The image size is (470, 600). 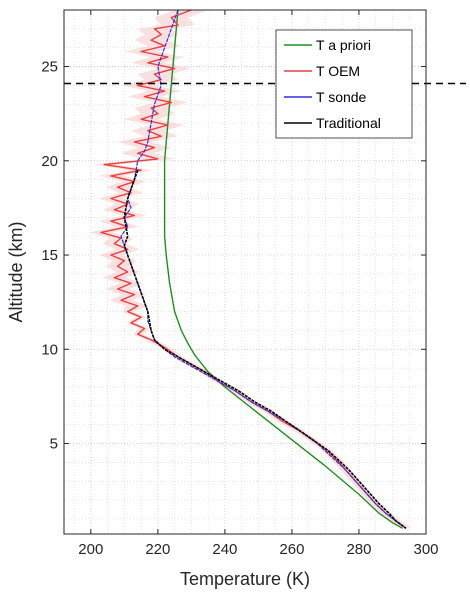 I want to click on legend-label: Traditional, so click(x=348, y=123).